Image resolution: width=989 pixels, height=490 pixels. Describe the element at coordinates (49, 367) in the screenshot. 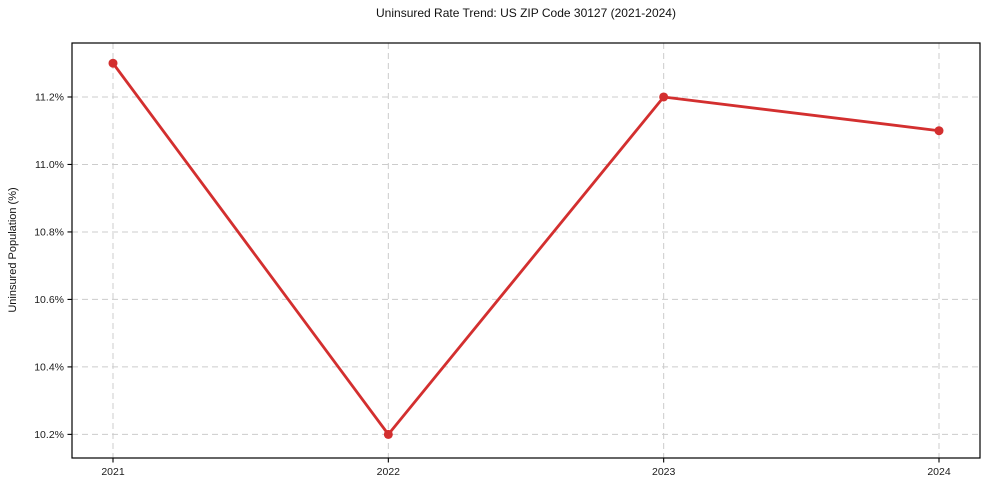

I see `y-tick-label: 10.4%` at that location.